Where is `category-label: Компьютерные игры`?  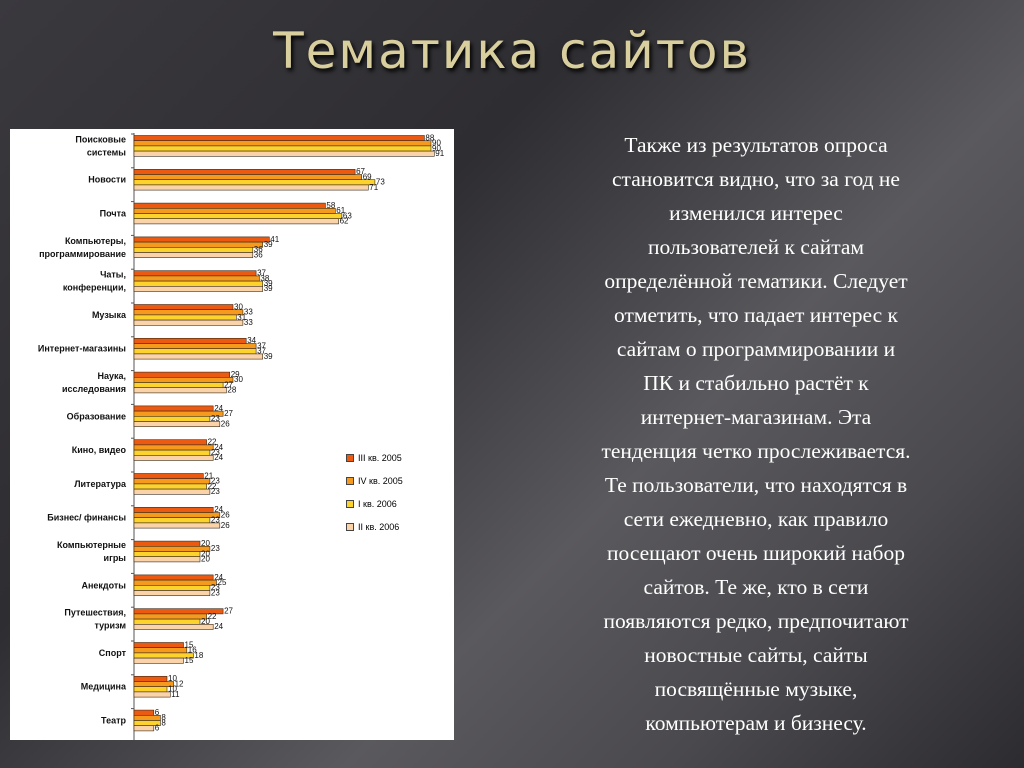
category-label: Компьютерные игры is located at coordinates (91, 551).